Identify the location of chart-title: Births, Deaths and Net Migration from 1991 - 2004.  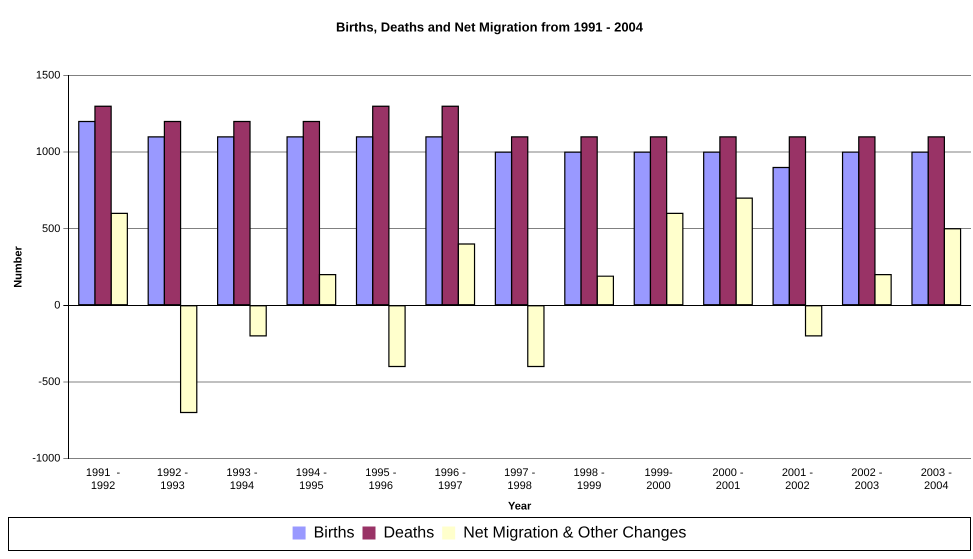
(490, 26).